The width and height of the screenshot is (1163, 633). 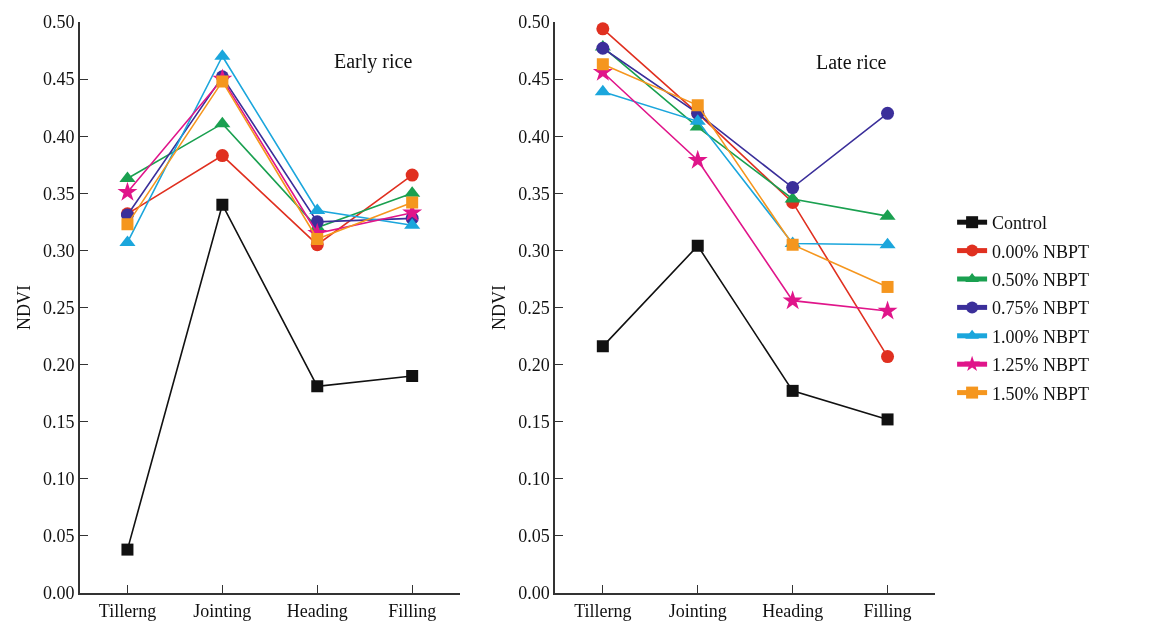 I want to click on legend-label: 1.25% NBPT, so click(x=1041, y=365).